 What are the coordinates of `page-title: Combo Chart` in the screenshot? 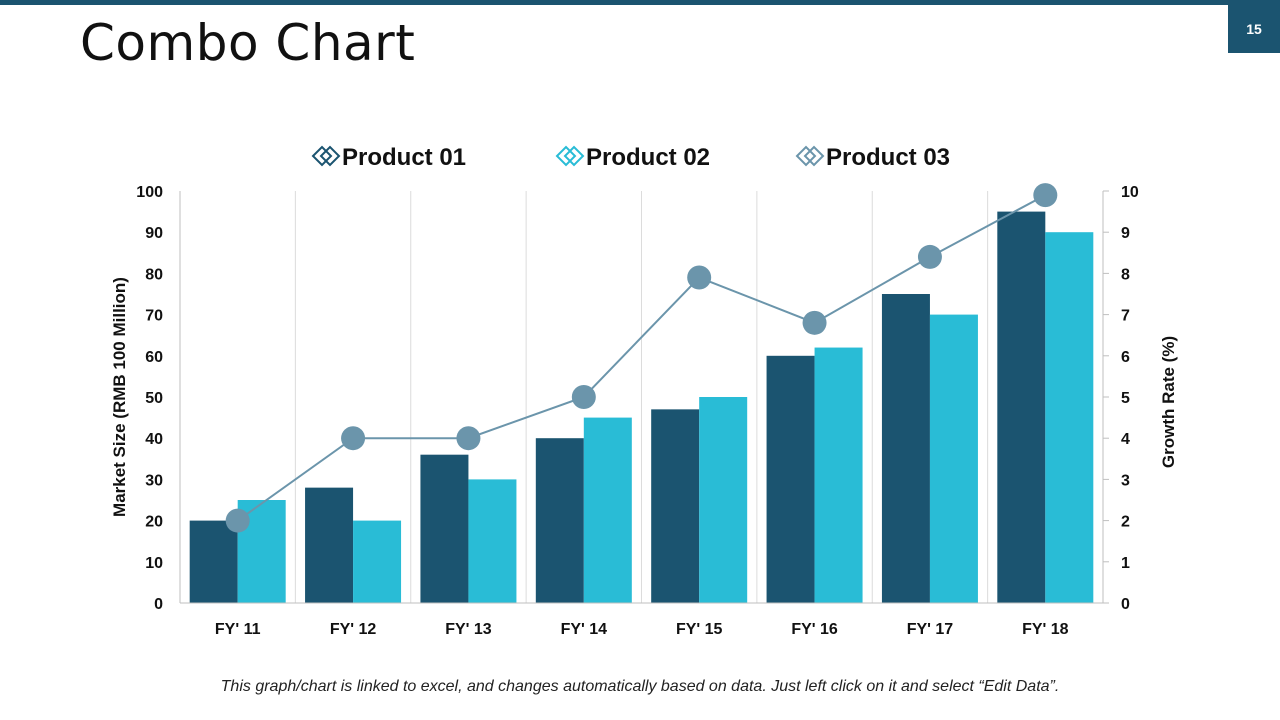 It's located at (248, 43).